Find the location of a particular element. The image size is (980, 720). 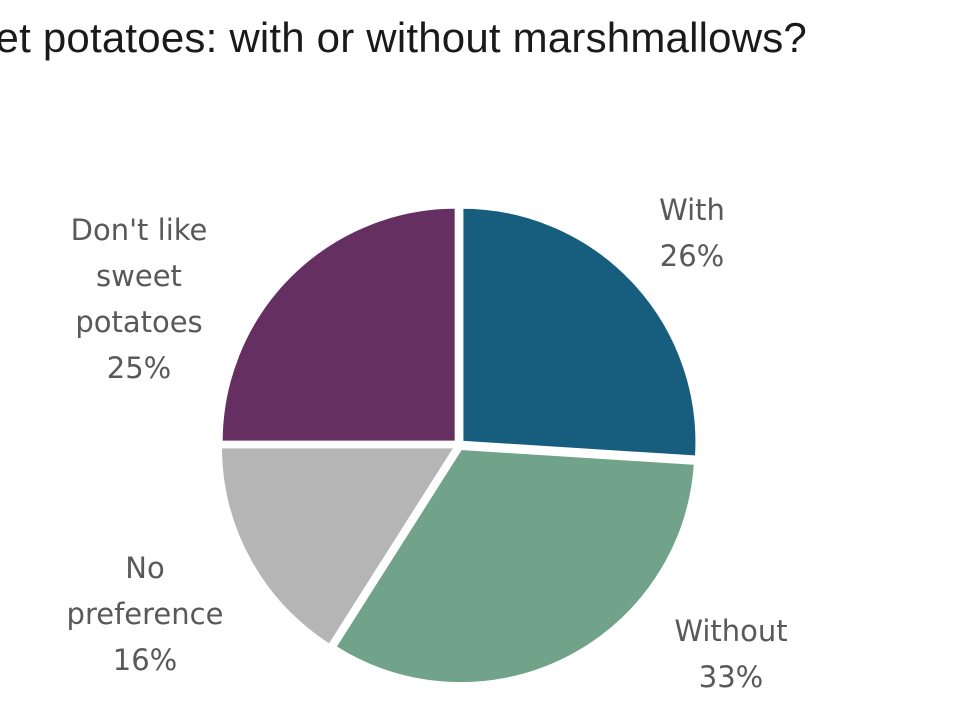

slice-label-no-preference: No preference 16% is located at coordinates (145, 614).